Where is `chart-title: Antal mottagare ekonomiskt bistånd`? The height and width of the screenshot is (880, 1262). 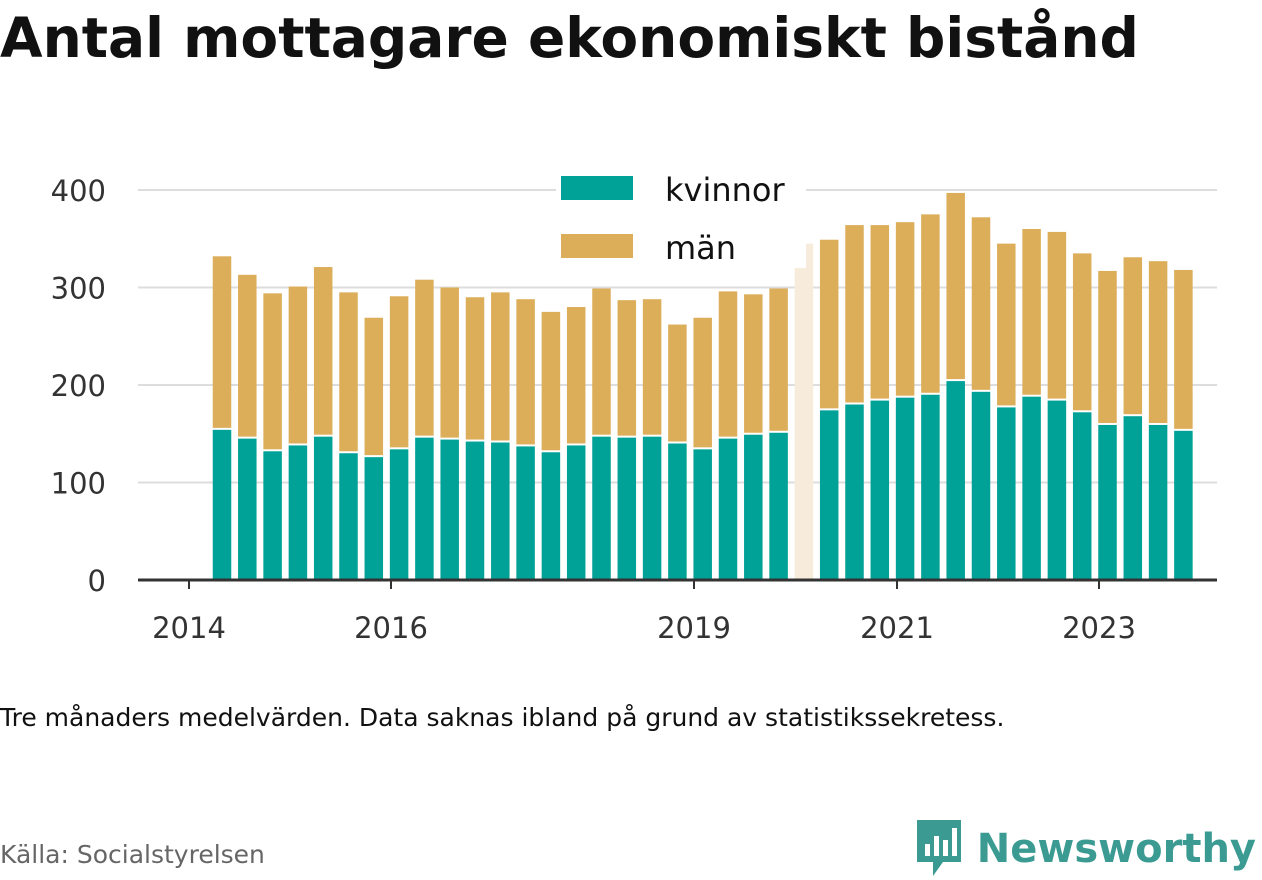 chart-title: Antal mottagare ekonomiskt bistånd is located at coordinates (569, 38).